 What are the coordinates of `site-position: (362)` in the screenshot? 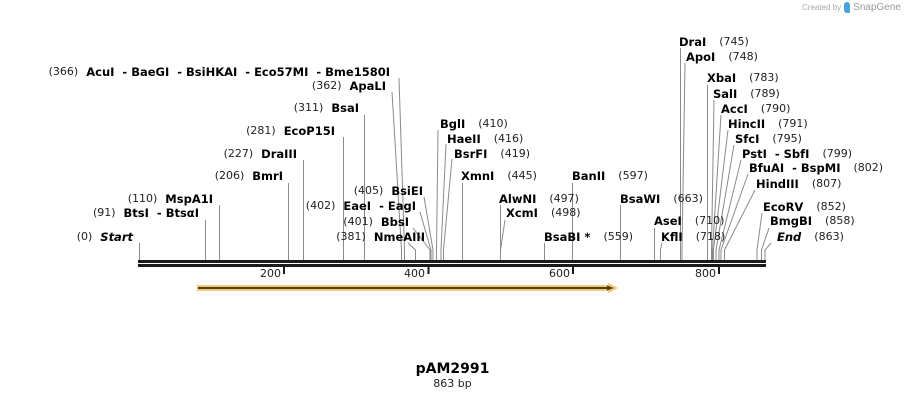 It's located at (326, 85).